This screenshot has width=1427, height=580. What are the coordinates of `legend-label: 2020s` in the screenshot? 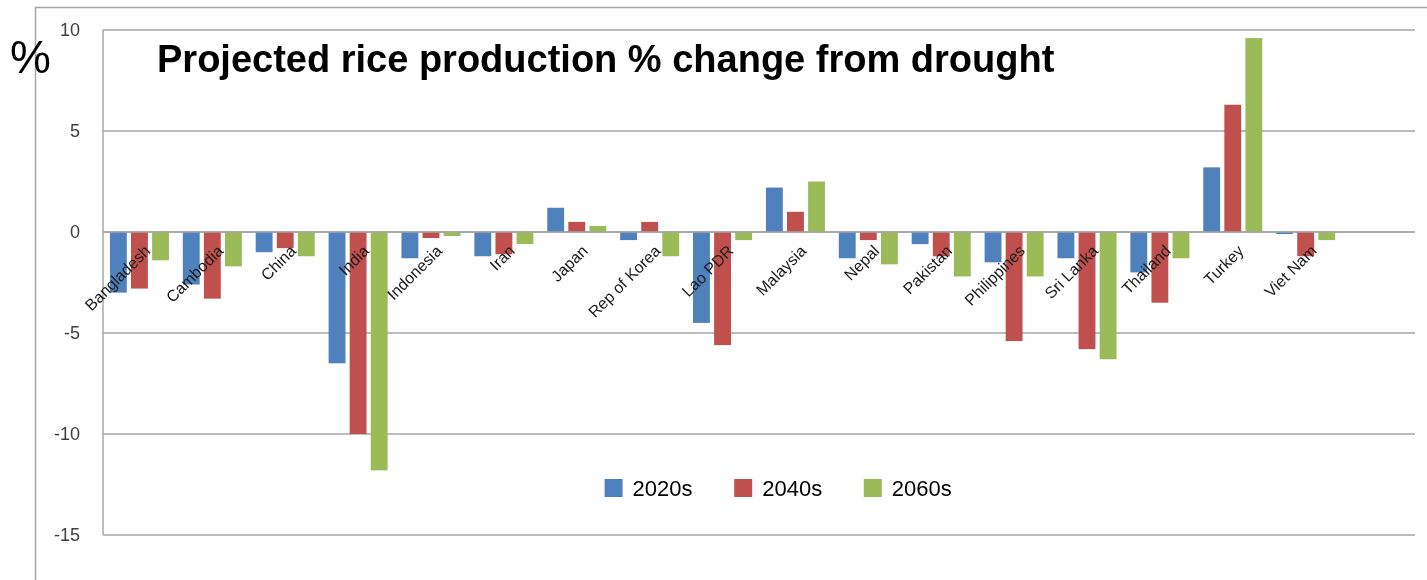 It's located at (662, 488).